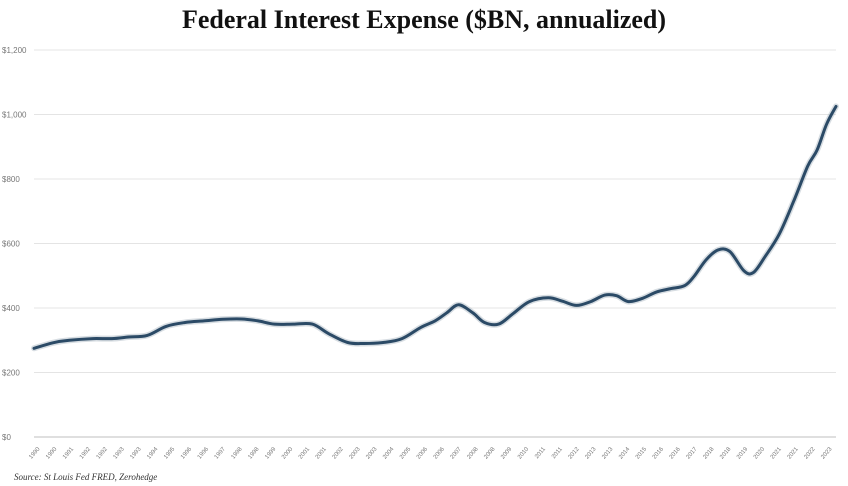  Describe the element at coordinates (11, 373) in the screenshot. I see `y-tick-label: $200` at that location.